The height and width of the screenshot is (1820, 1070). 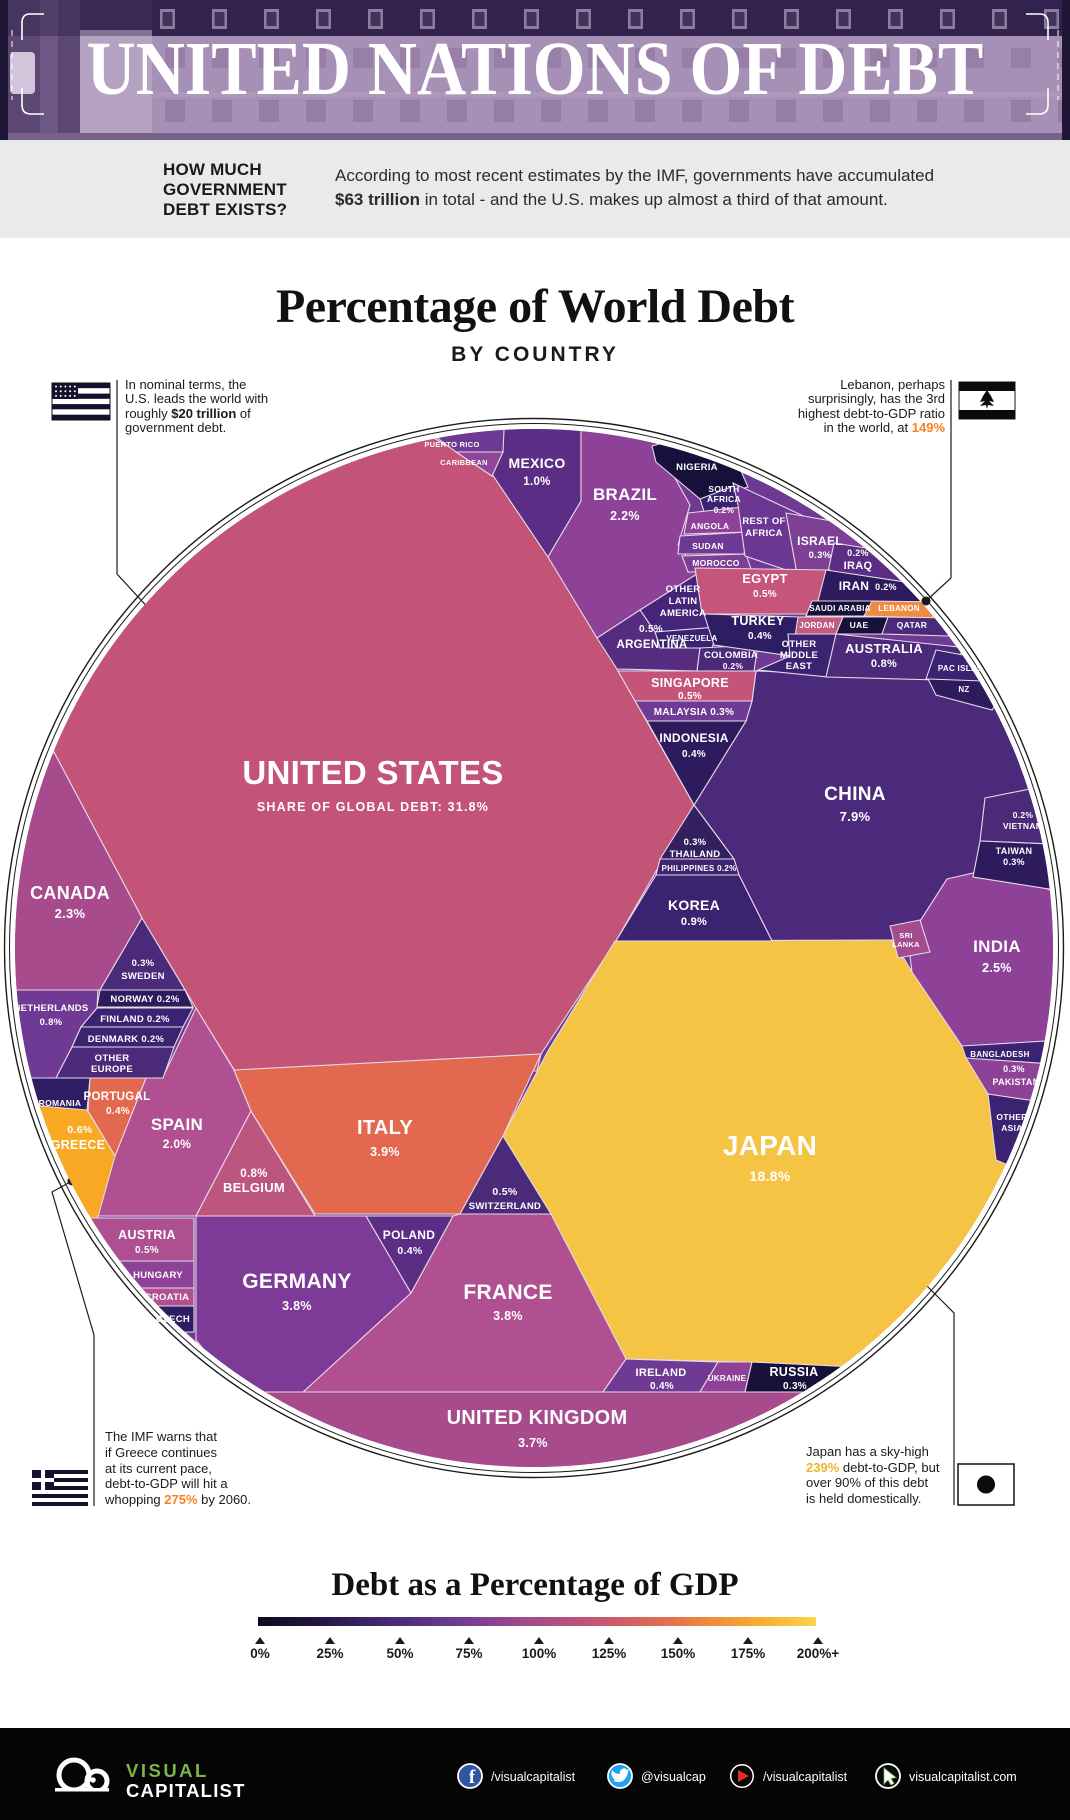 I want to click on svg-text: COLOMBIA, so click(x=731, y=655).